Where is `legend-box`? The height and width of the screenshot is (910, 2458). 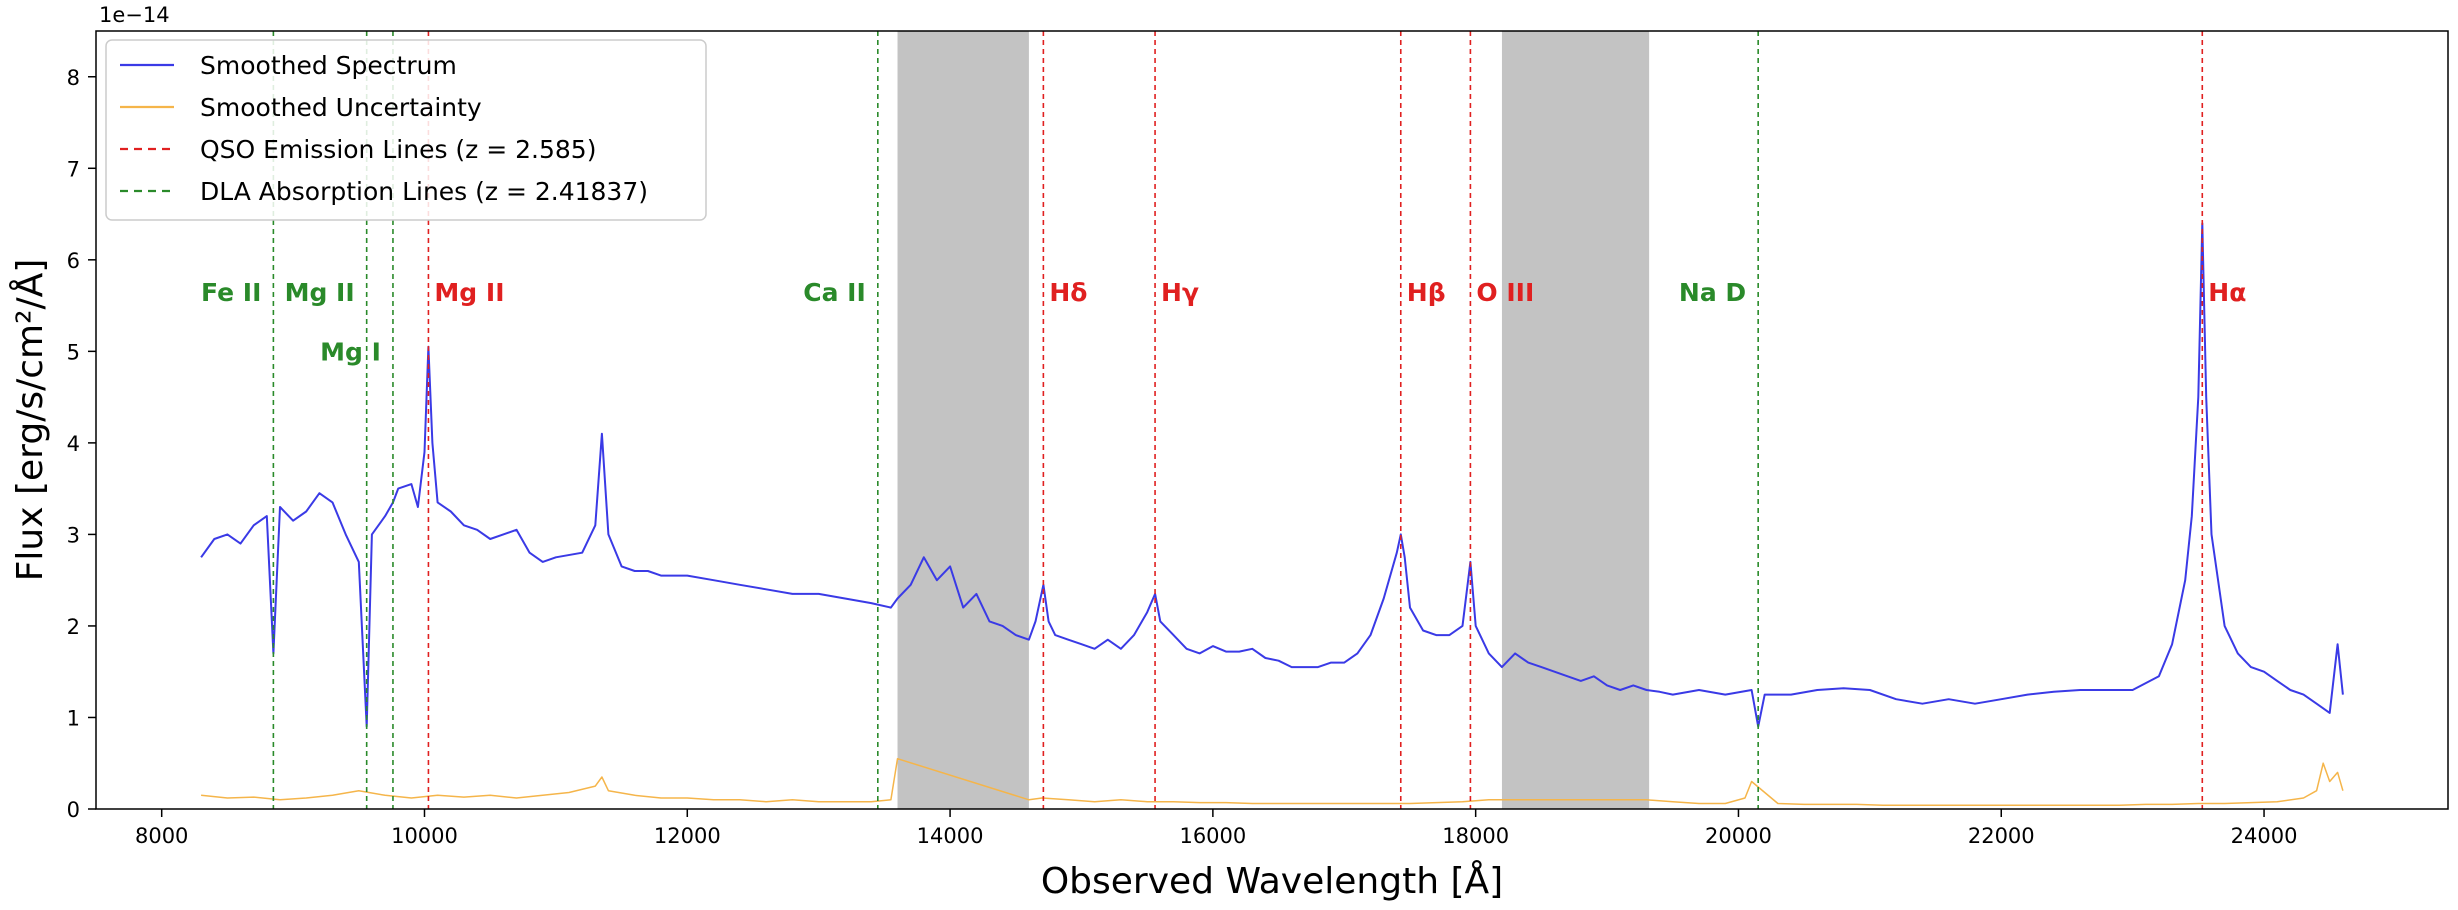 legend-box is located at coordinates (406, 130).